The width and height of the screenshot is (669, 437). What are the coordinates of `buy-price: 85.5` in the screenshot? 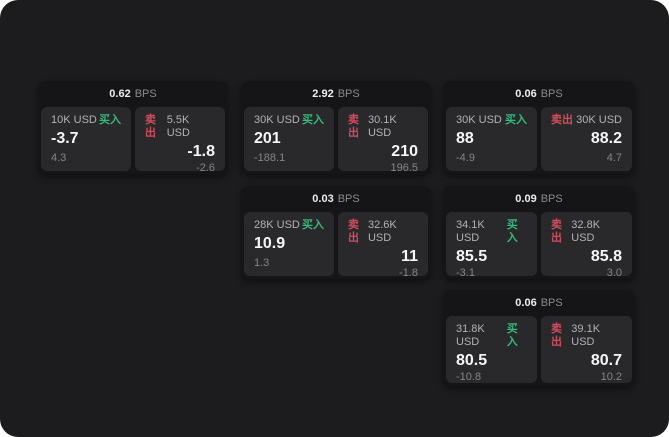 It's located at (472, 256).